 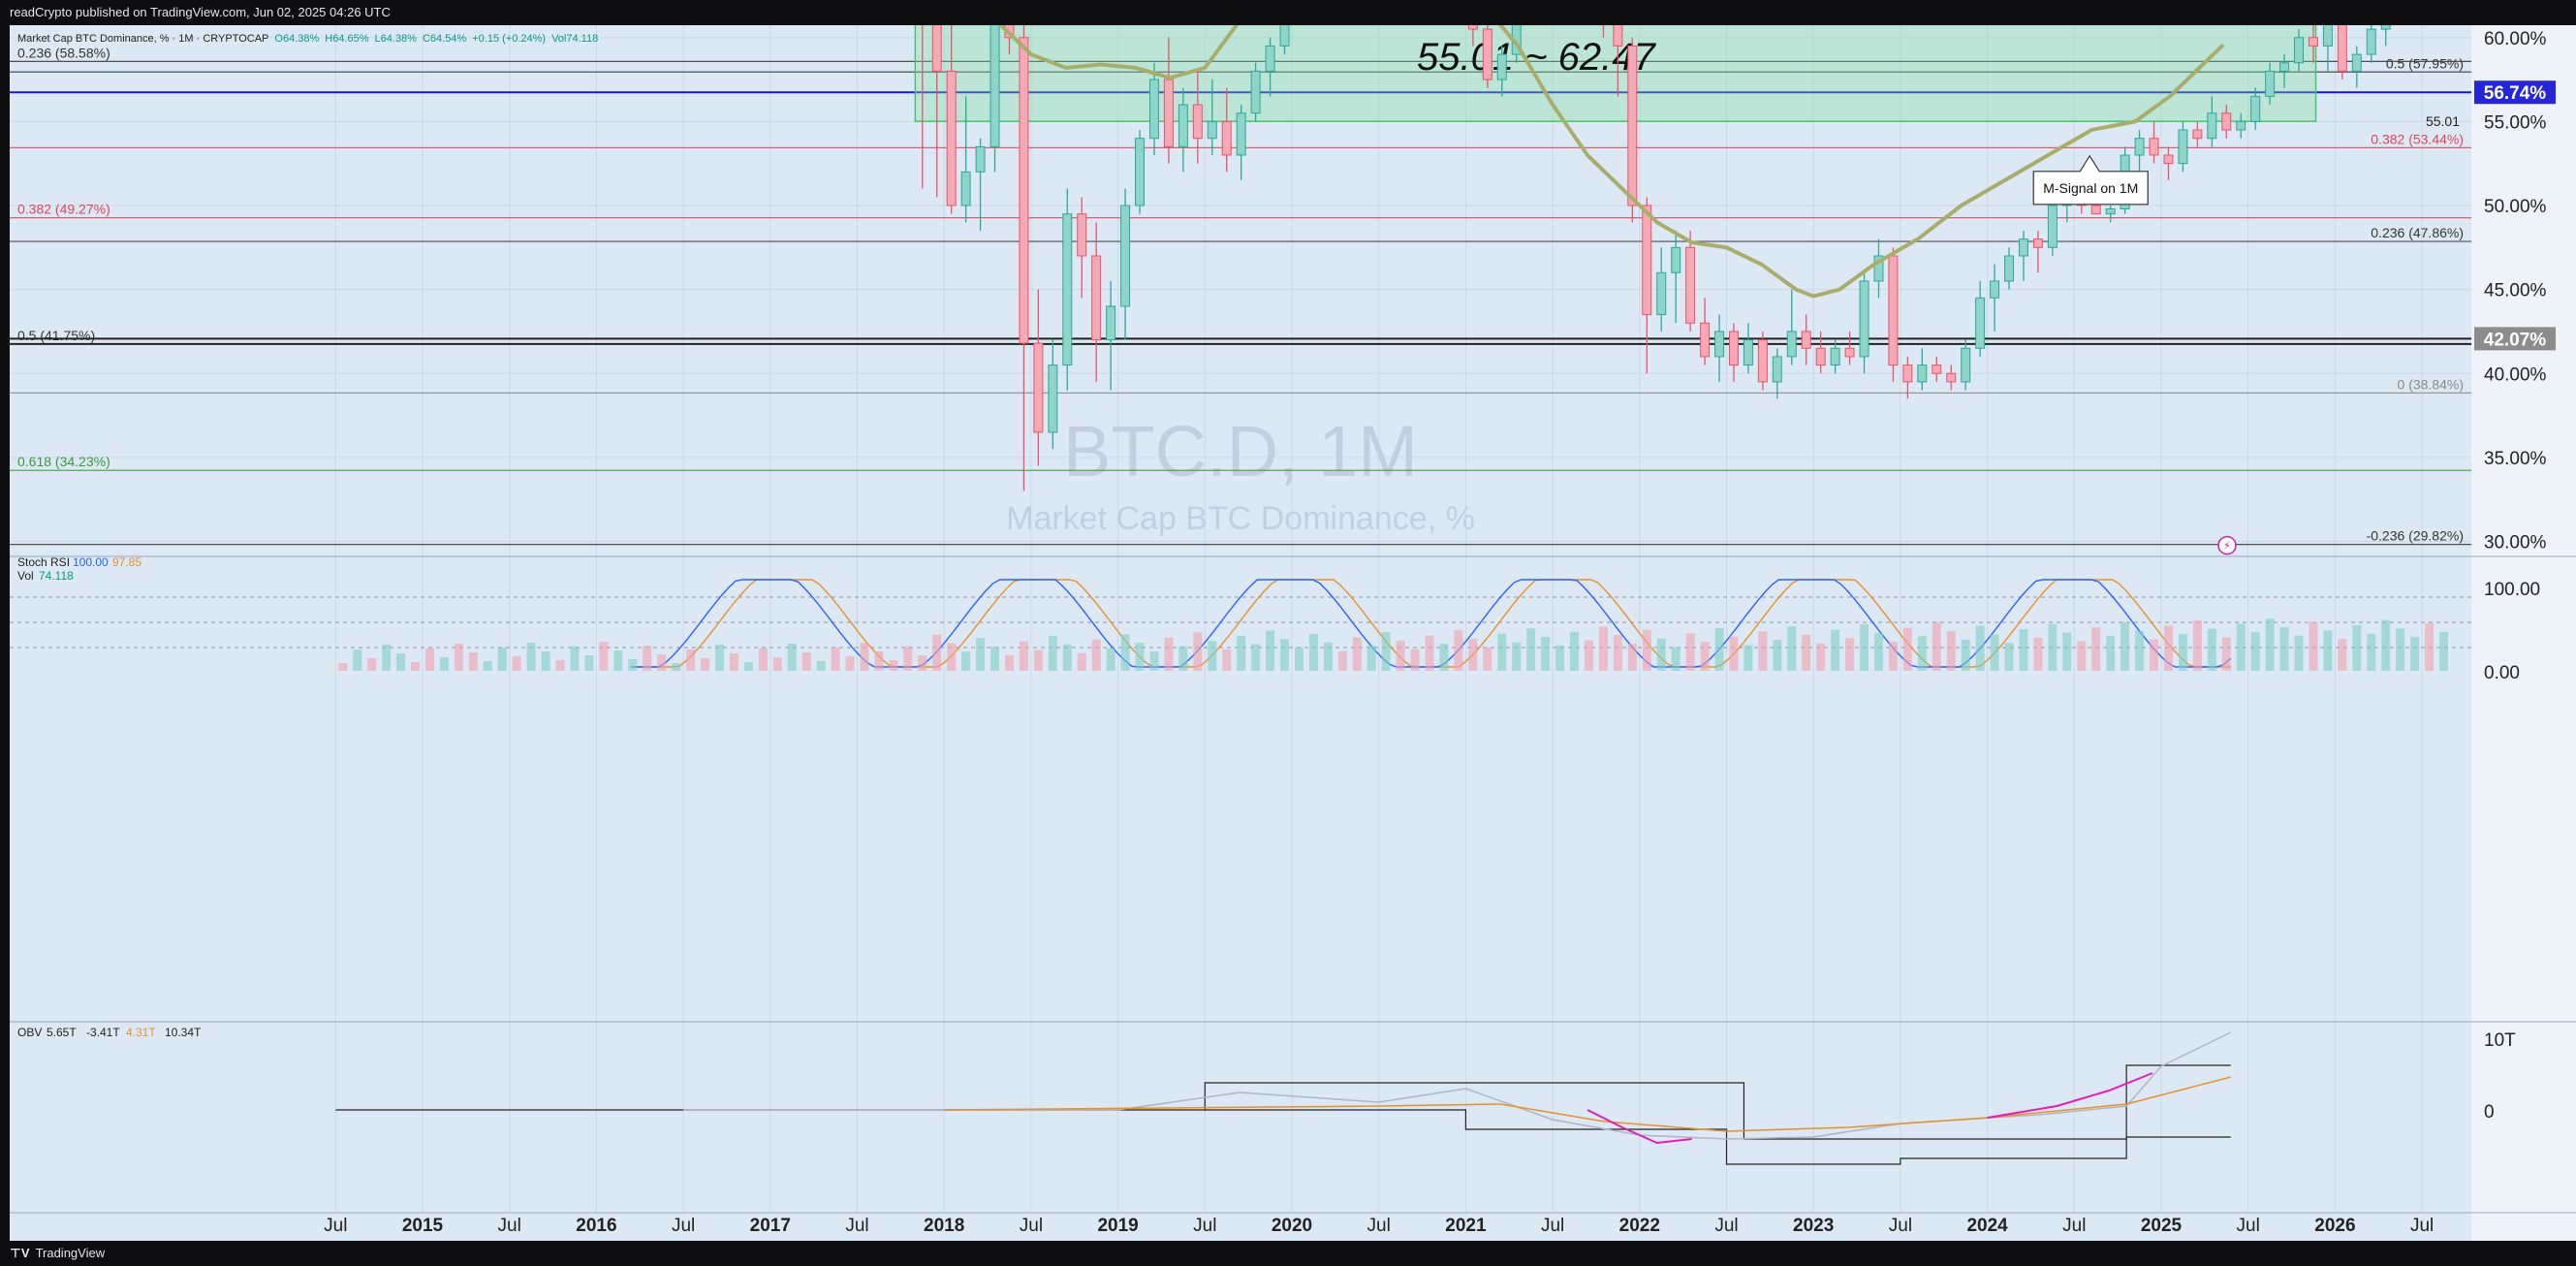 What do you see at coordinates (141, 1032) in the screenshot?
I see `obv-v3: 4.31T` at bounding box center [141, 1032].